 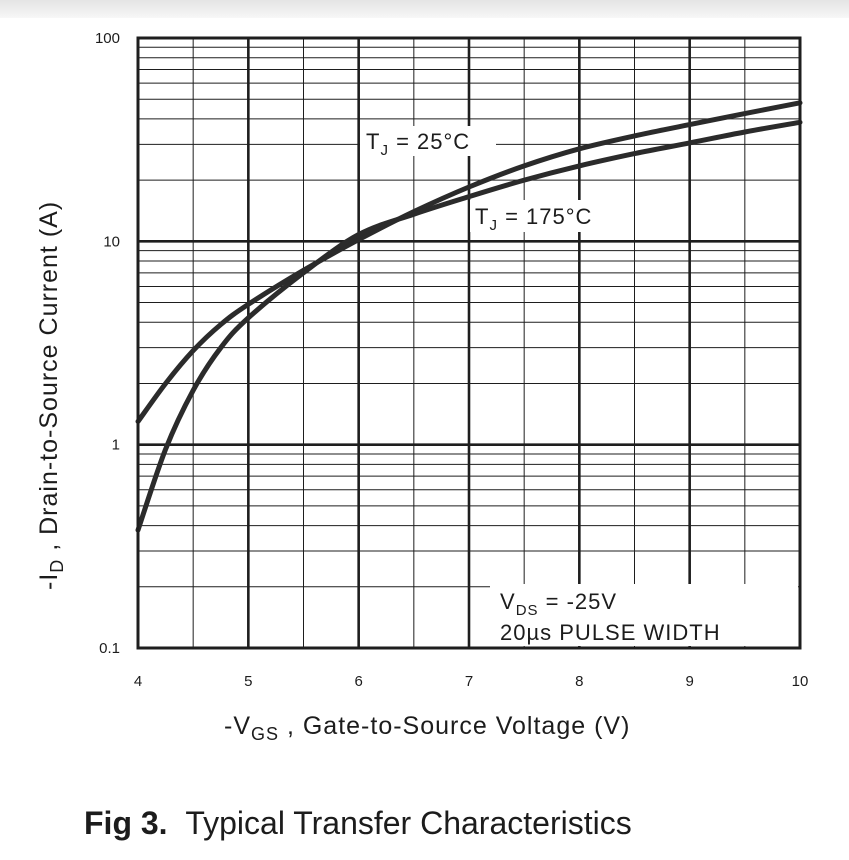 I want to click on annotation-tj-25-main: T, so click(x=373, y=141).